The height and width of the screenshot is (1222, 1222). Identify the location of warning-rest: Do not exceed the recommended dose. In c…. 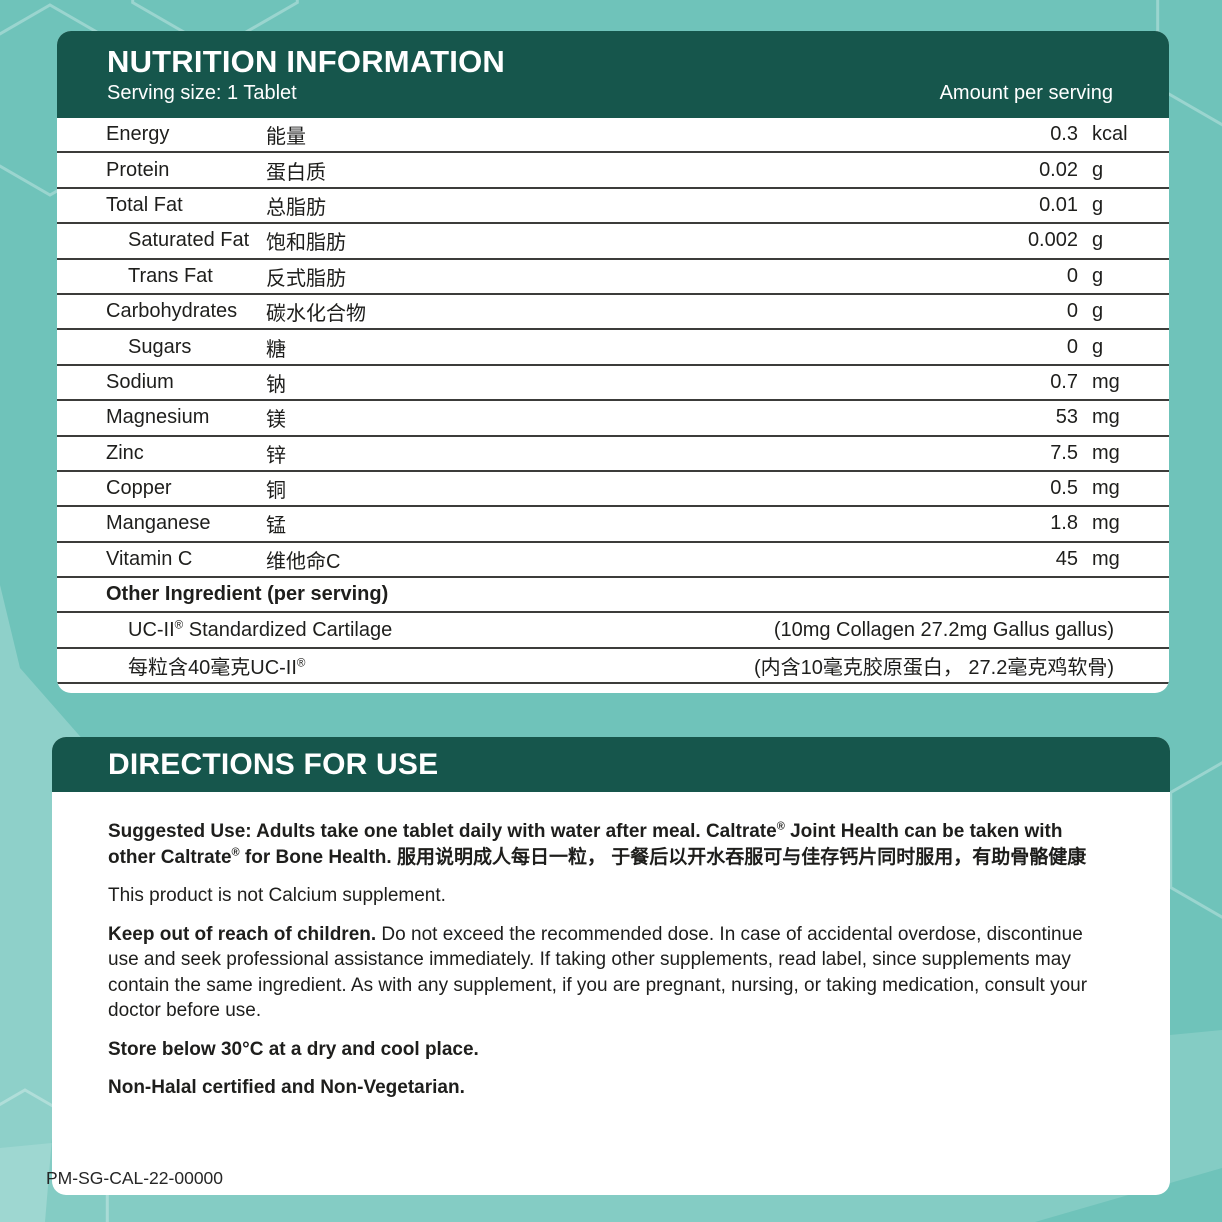
(598, 972).